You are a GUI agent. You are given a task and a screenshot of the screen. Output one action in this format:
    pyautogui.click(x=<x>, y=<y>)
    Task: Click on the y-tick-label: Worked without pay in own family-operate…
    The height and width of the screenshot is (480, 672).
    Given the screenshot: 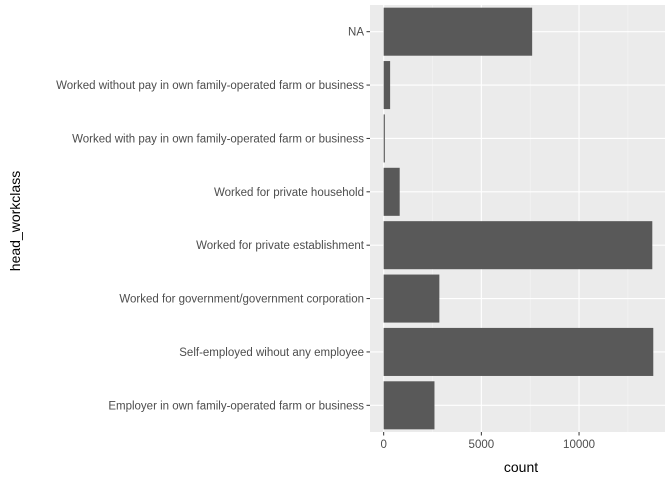 What is the action you would take?
    pyautogui.click(x=210, y=86)
    